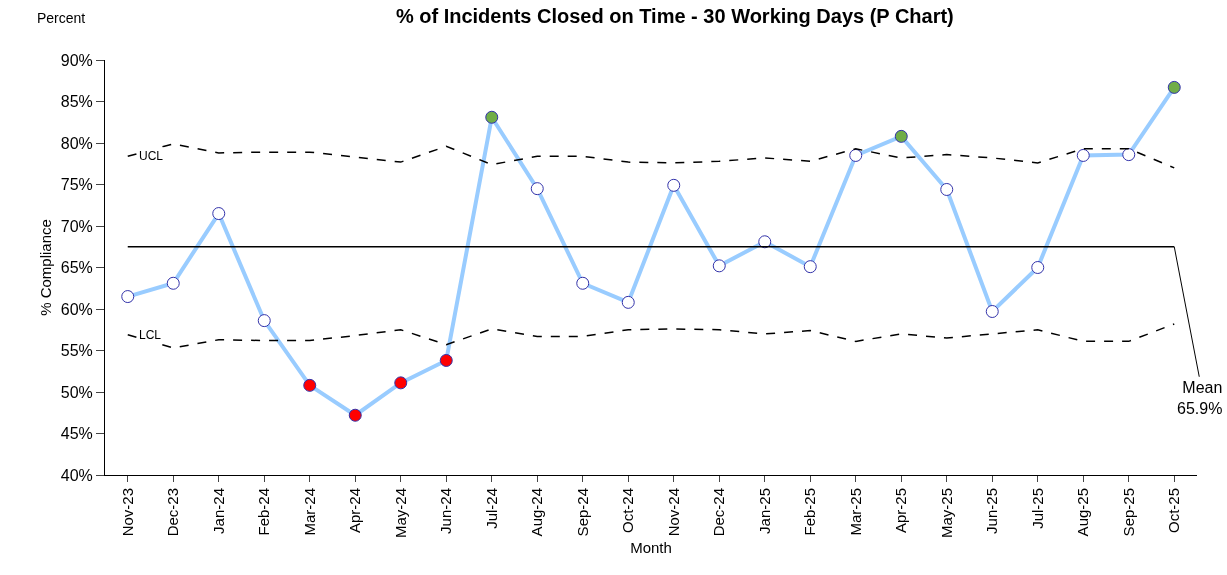 This screenshot has width=1227, height=575. What do you see at coordinates (537, 512) in the screenshot?
I see `x-tick-label: Aug-24` at bounding box center [537, 512].